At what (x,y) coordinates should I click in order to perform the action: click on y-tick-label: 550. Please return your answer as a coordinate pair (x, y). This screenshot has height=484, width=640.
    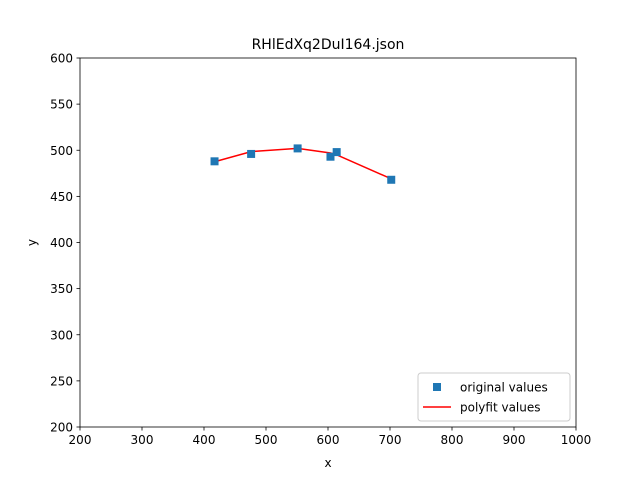
    Looking at the image, I should click on (61, 105).